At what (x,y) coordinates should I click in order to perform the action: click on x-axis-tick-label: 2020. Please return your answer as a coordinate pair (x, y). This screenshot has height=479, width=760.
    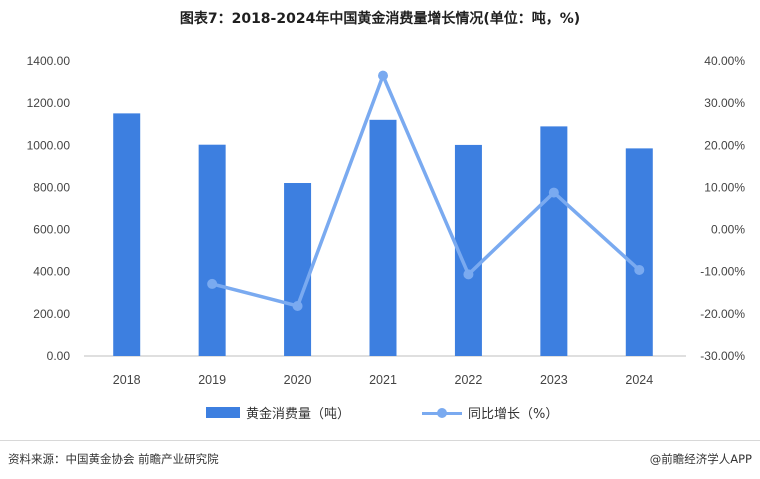
    Looking at the image, I should click on (298, 380).